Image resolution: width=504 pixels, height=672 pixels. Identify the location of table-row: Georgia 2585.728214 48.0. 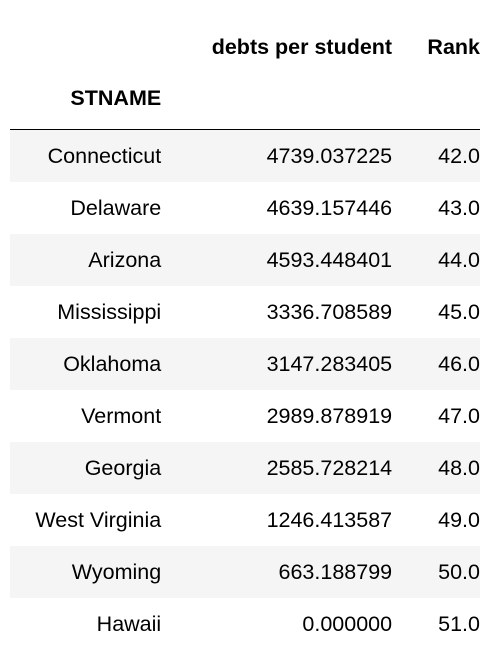
(245, 468).